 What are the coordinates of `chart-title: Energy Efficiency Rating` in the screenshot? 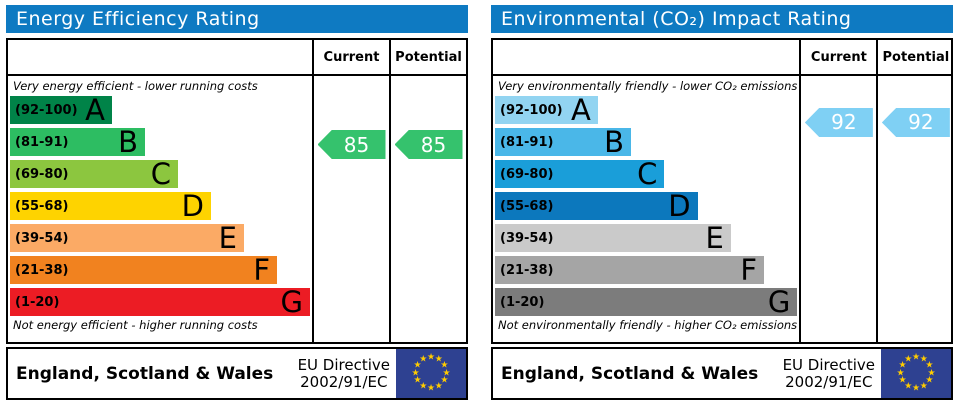 It's located at (138, 19).